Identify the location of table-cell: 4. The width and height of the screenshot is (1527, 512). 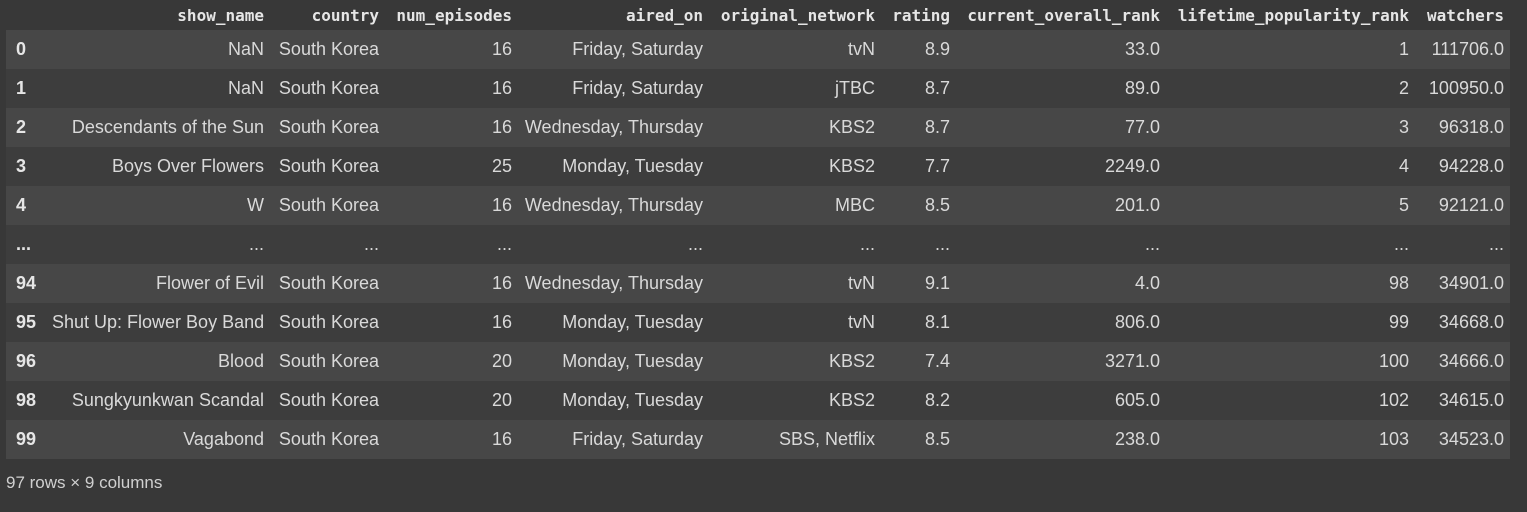
(1403, 166).